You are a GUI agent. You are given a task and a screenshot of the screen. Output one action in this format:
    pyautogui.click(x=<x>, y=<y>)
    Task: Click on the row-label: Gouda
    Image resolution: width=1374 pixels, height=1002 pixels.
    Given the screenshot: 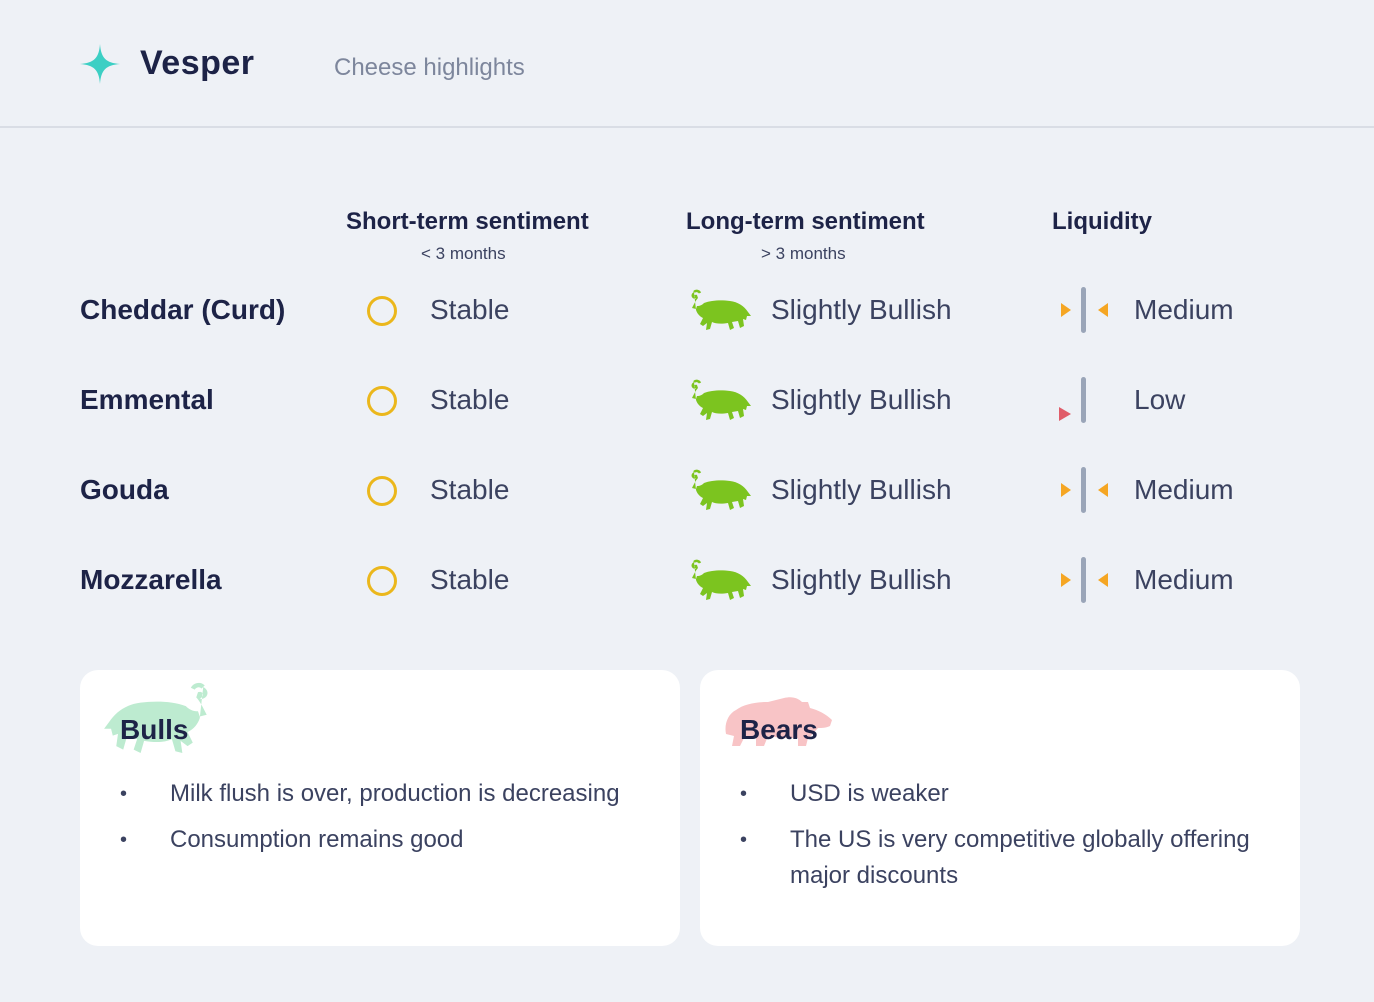 What is the action you would take?
    pyautogui.click(x=124, y=489)
    